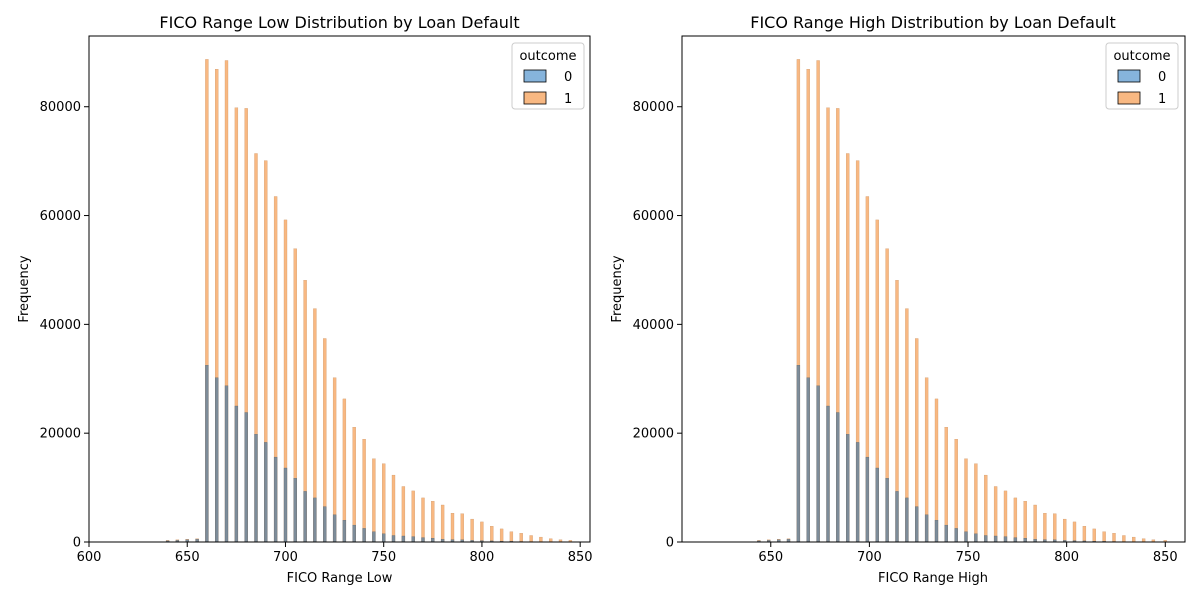 This screenshot has height=600, width=1200. I want to click on x-tick-label: 700, so click(869, 557).